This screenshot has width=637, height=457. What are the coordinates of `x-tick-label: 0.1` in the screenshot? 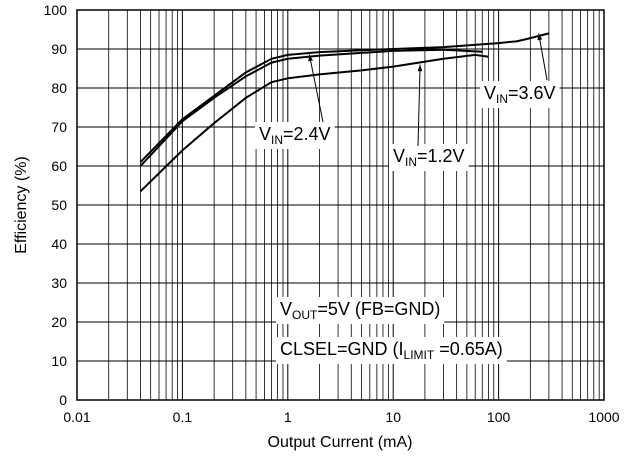 It's located at (183, 417).